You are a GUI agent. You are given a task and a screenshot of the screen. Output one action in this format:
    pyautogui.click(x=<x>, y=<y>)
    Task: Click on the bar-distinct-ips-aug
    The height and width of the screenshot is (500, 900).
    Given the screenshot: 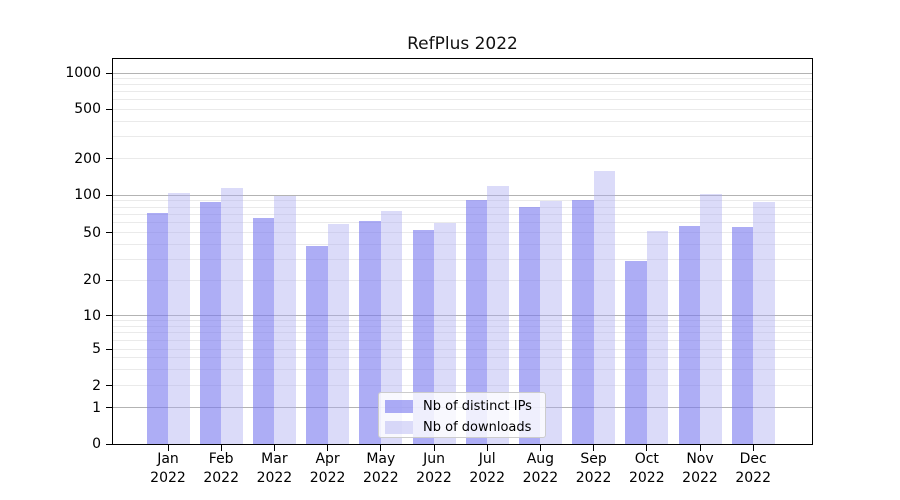 What is the action you would take?
    pyautogui.click(x=529, y=325)
    